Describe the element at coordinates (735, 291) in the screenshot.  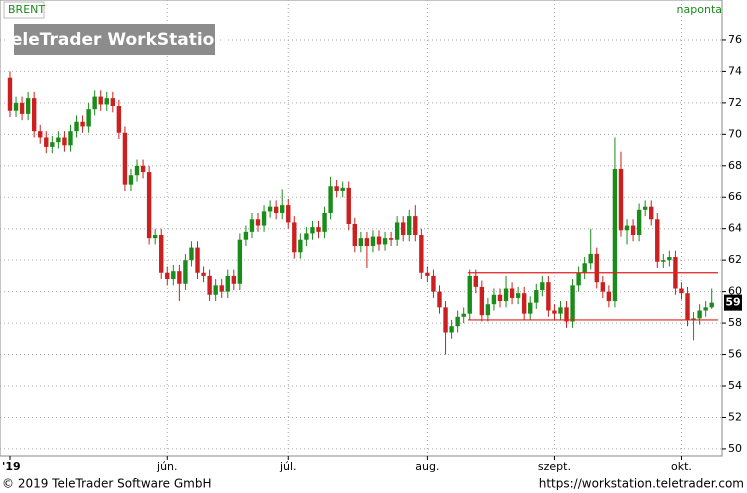
I see `y-tick-label: 60` at that location.